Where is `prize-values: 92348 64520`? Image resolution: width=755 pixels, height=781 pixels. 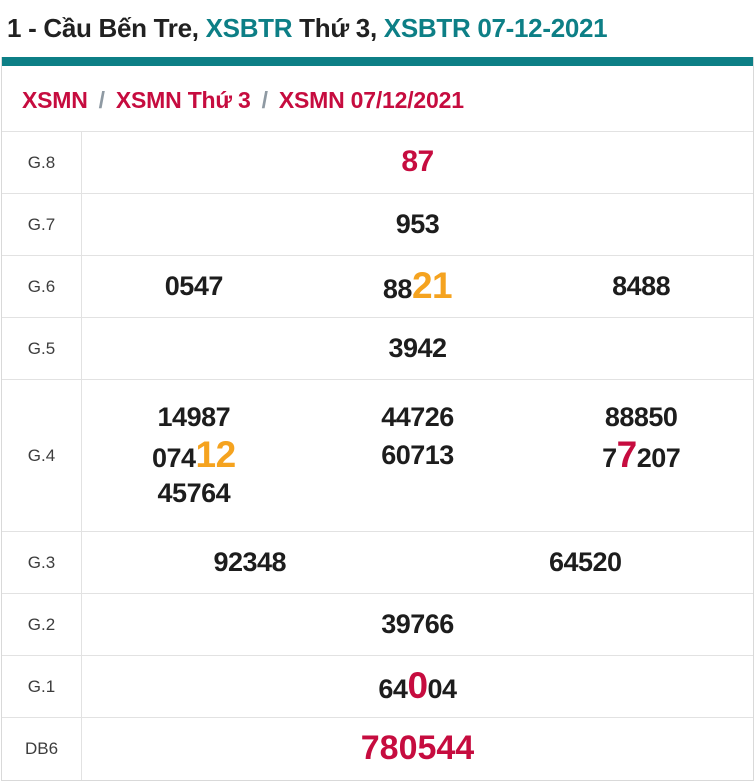
prize-values: 92348 64520 is located at coordinates (417, 562).